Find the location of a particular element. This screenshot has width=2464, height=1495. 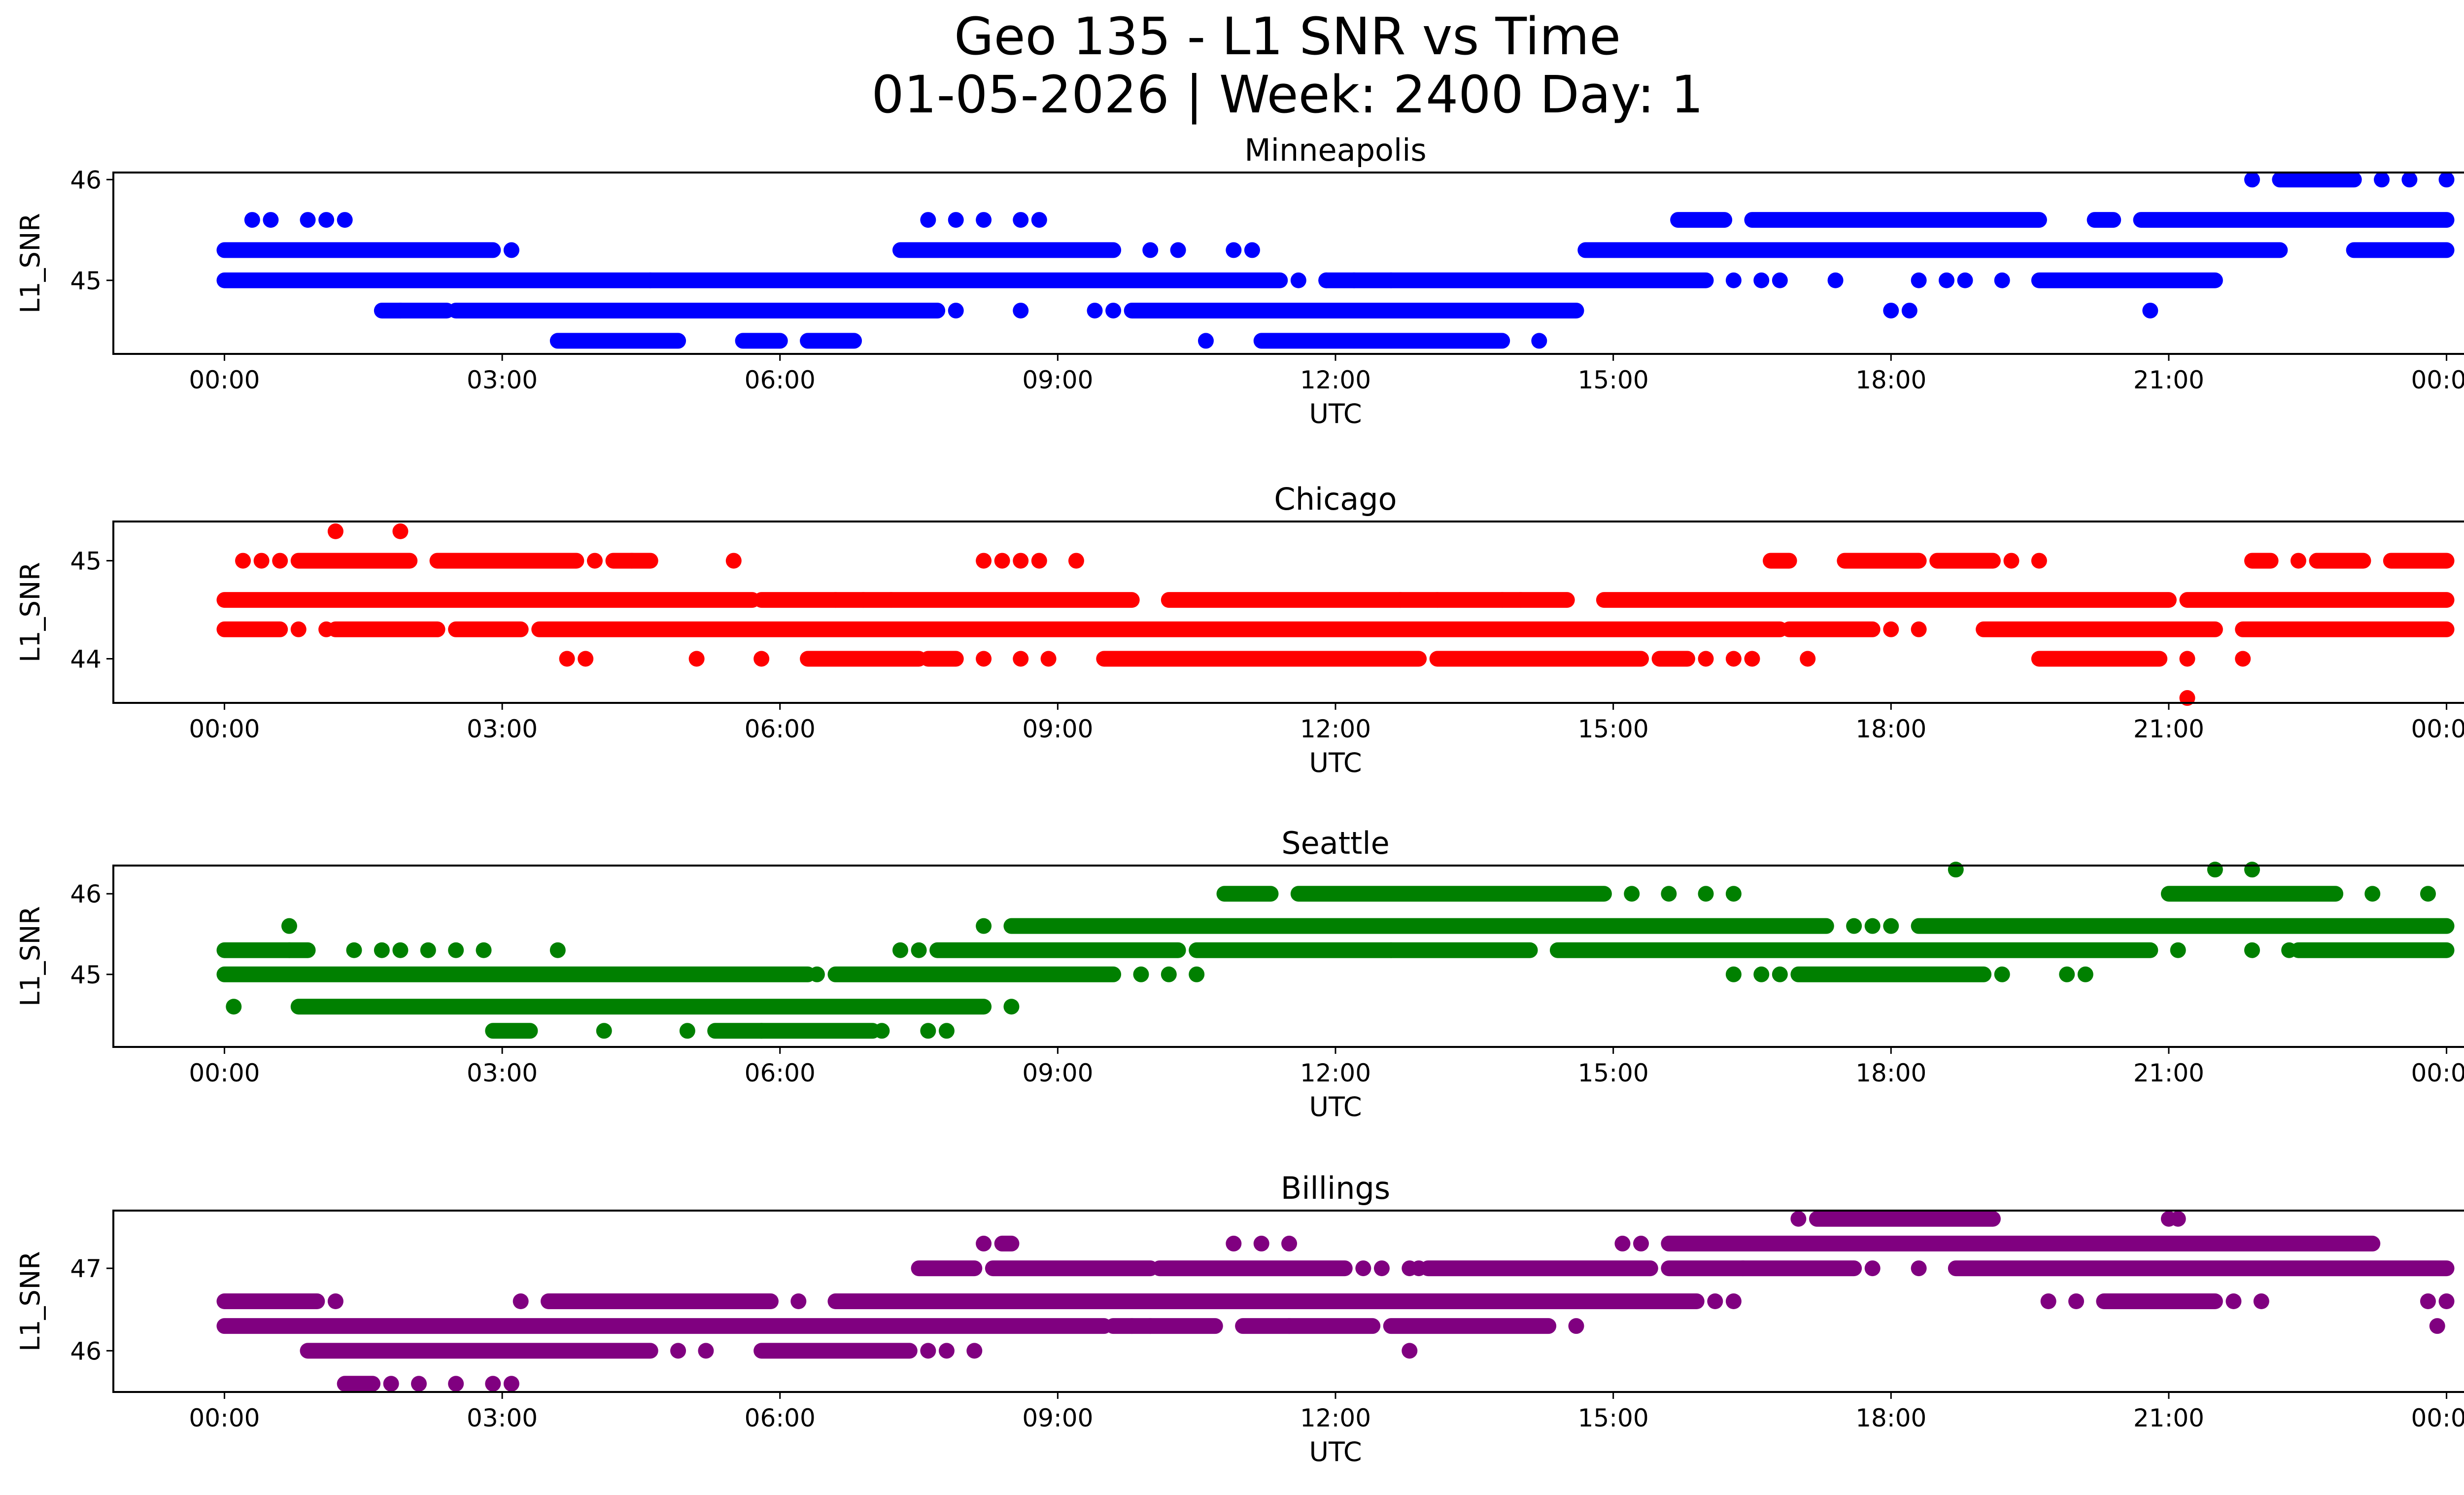

subplot-title: Seattle is located at coordinates (1335, 843).